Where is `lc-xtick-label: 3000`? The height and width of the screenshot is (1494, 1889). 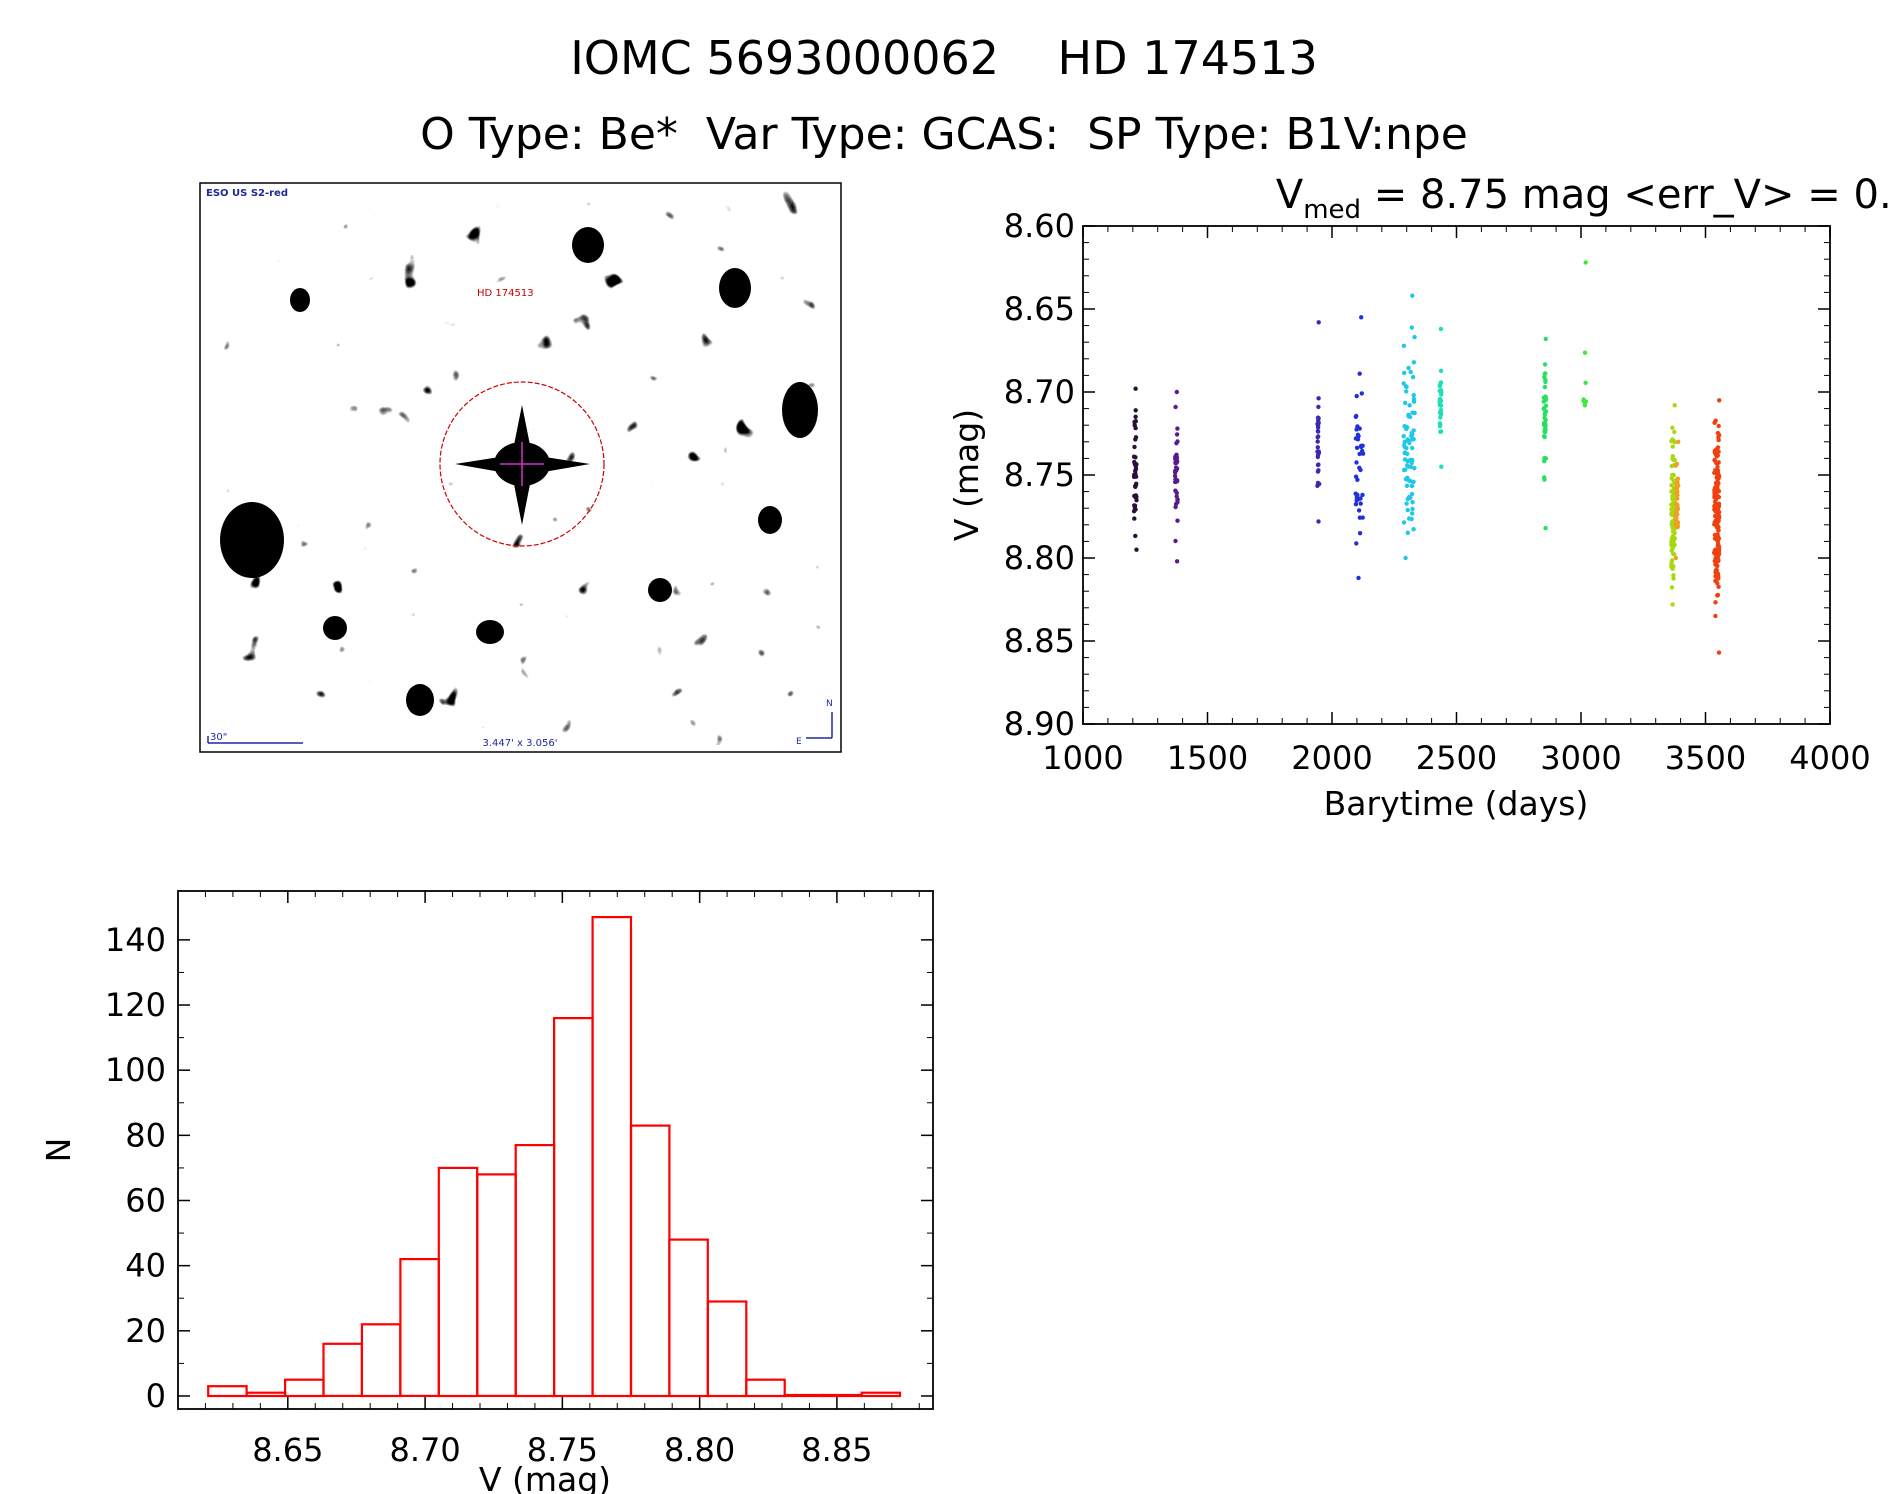
lc-xtick-label: 3000 is located at coordinates (1580, 758).